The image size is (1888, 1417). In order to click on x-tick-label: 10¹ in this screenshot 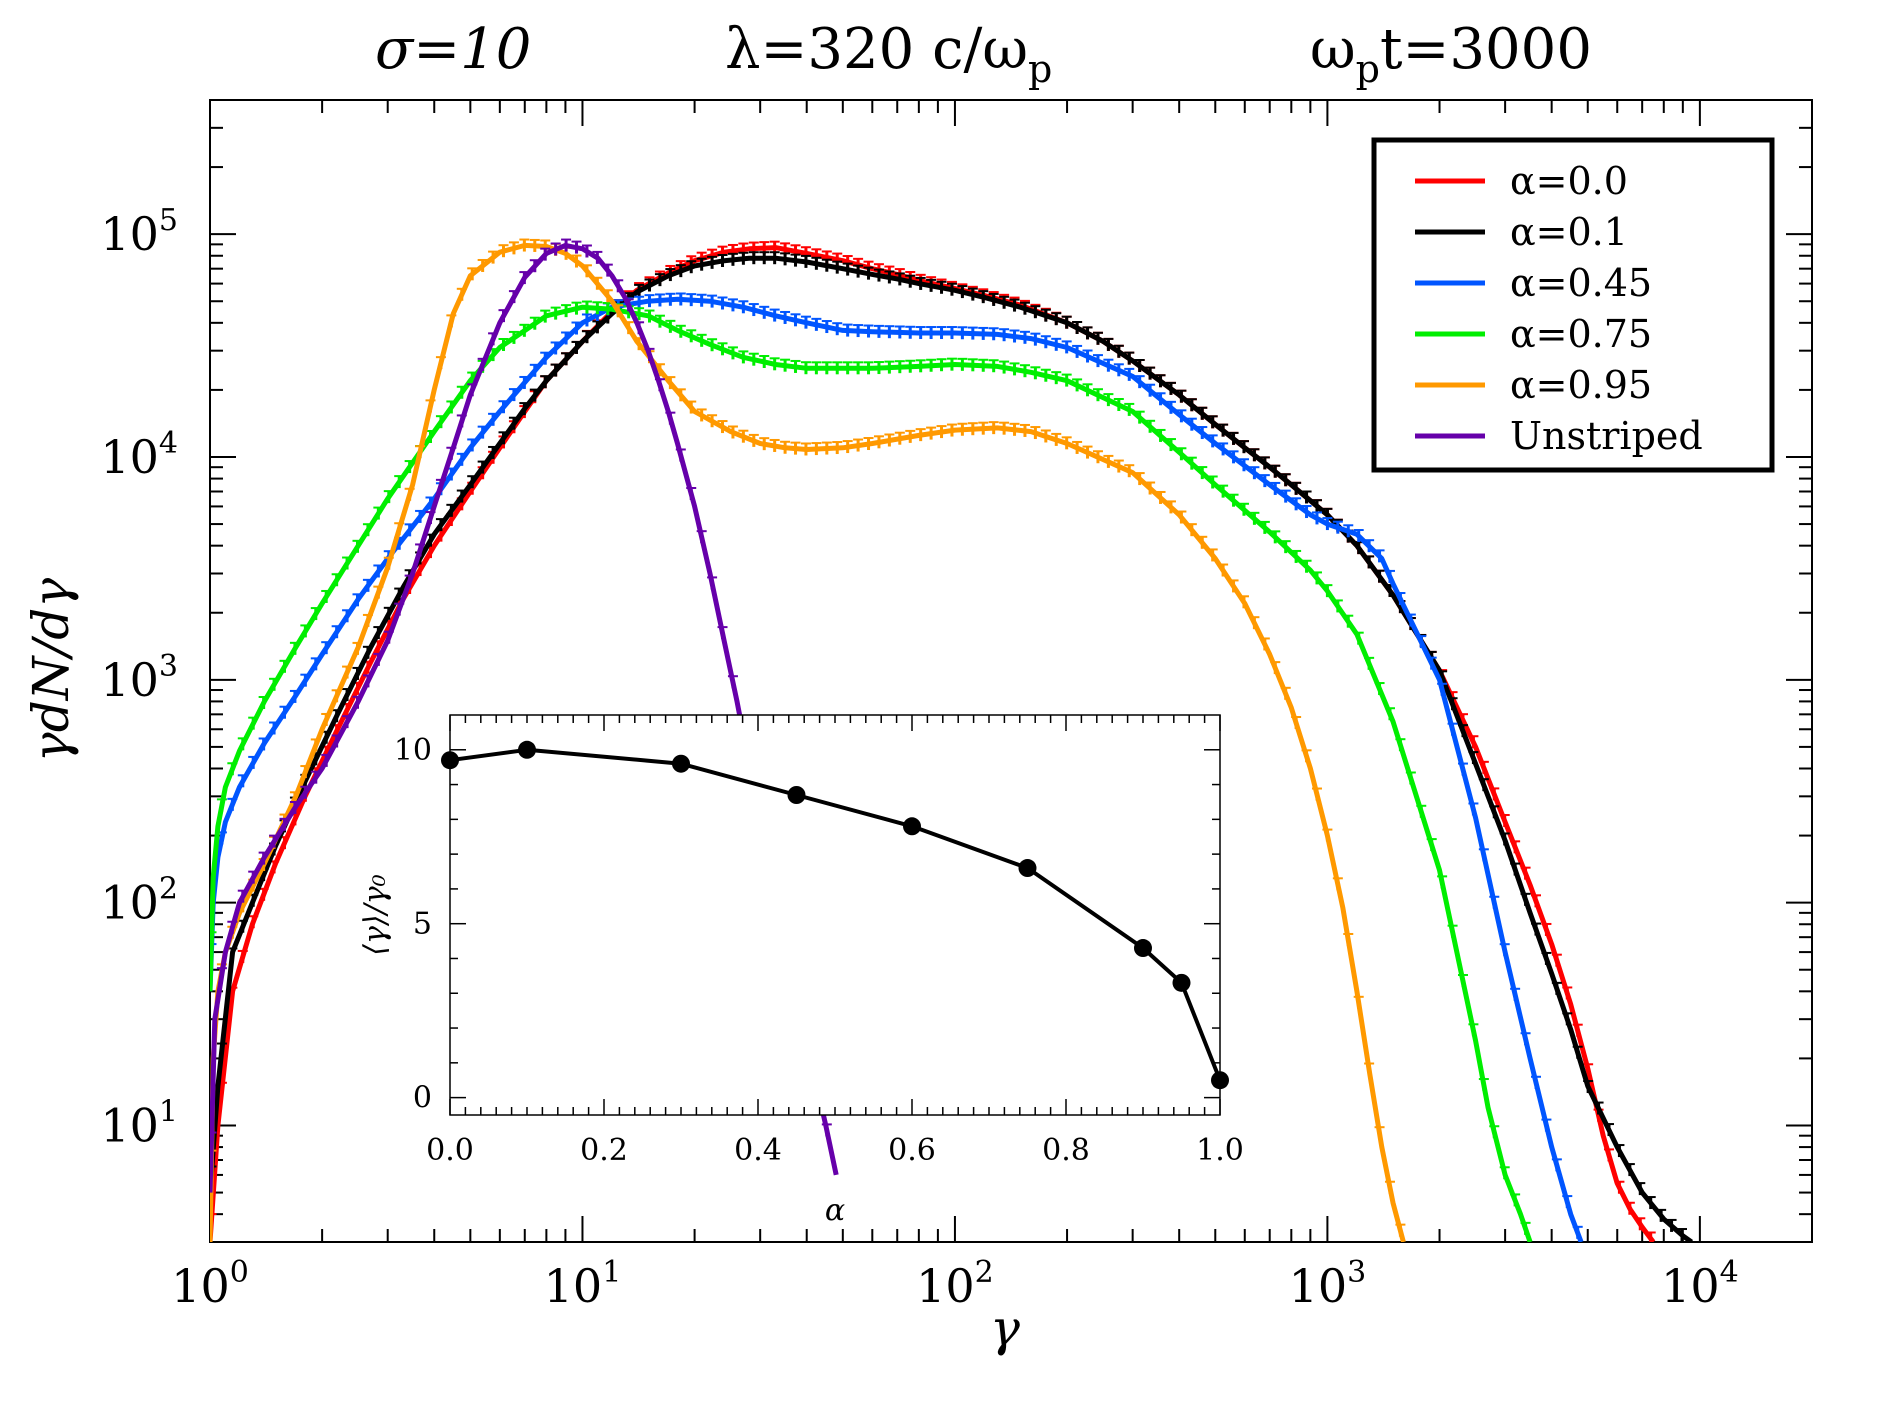, I will do `click(583, 1284)`.